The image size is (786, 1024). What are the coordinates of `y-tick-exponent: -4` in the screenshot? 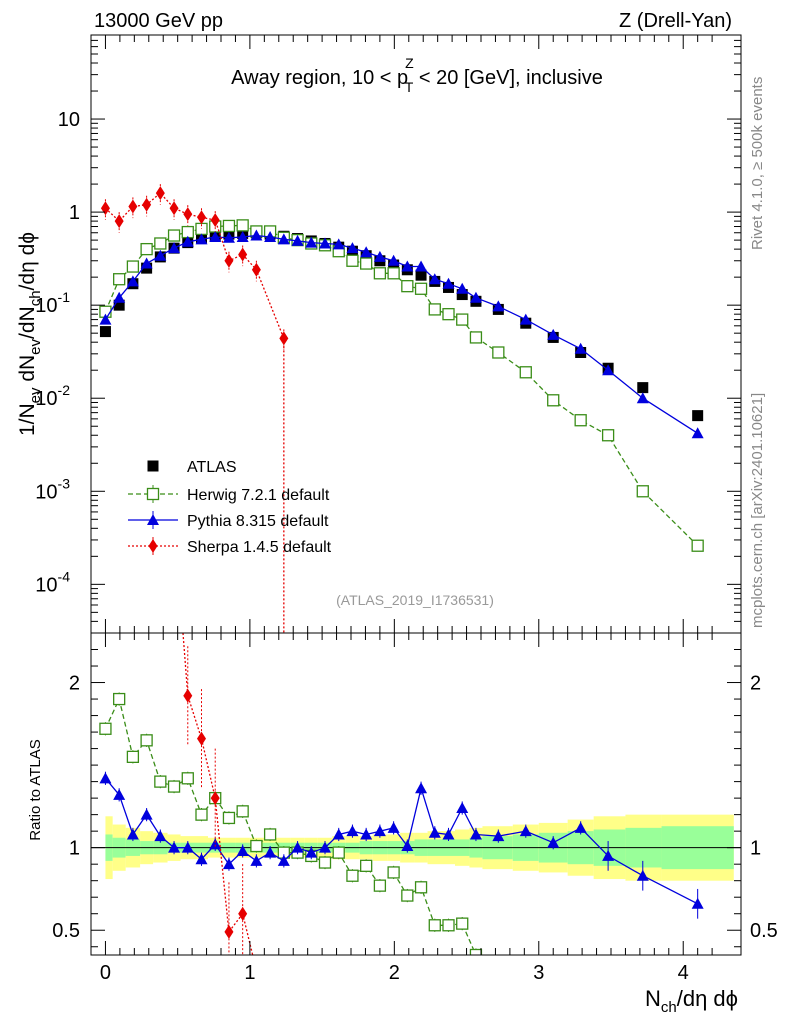 It's located at (64, 576).